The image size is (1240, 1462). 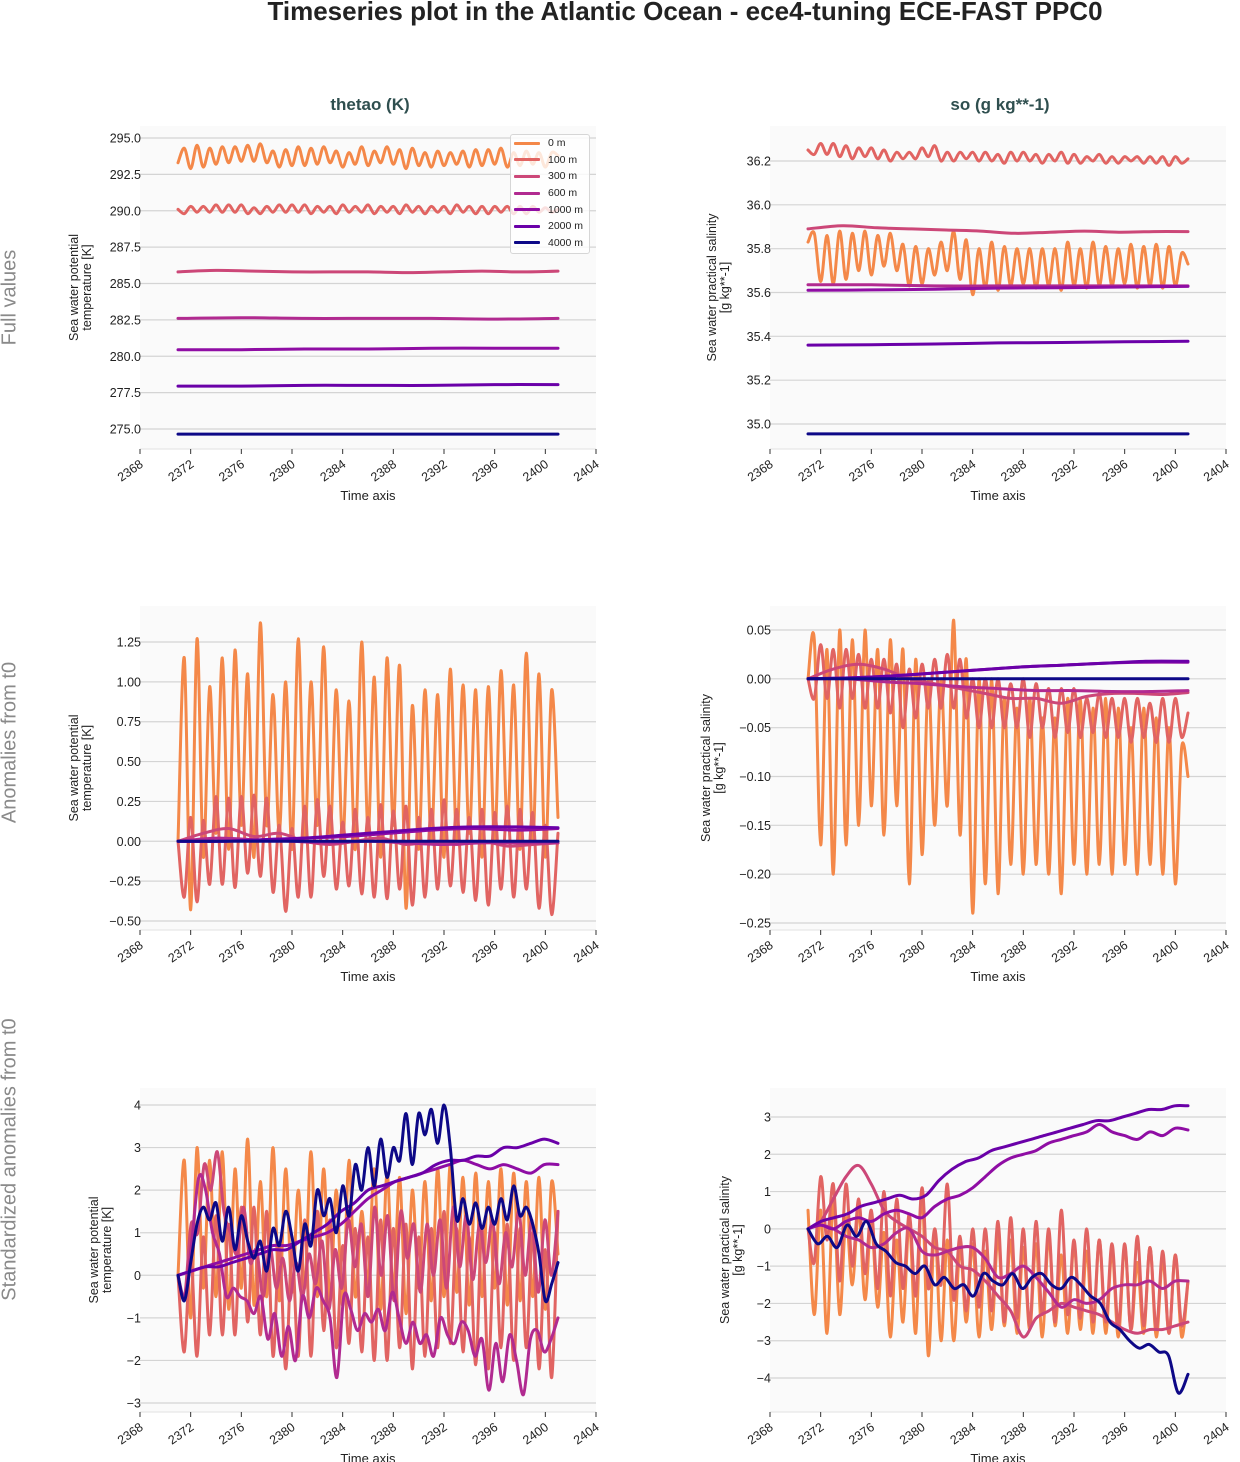 What do you see at coordinates (125, 922) in the screenshot?
I see `y-tick-label: −0.50` at bounding box center [125, 922].